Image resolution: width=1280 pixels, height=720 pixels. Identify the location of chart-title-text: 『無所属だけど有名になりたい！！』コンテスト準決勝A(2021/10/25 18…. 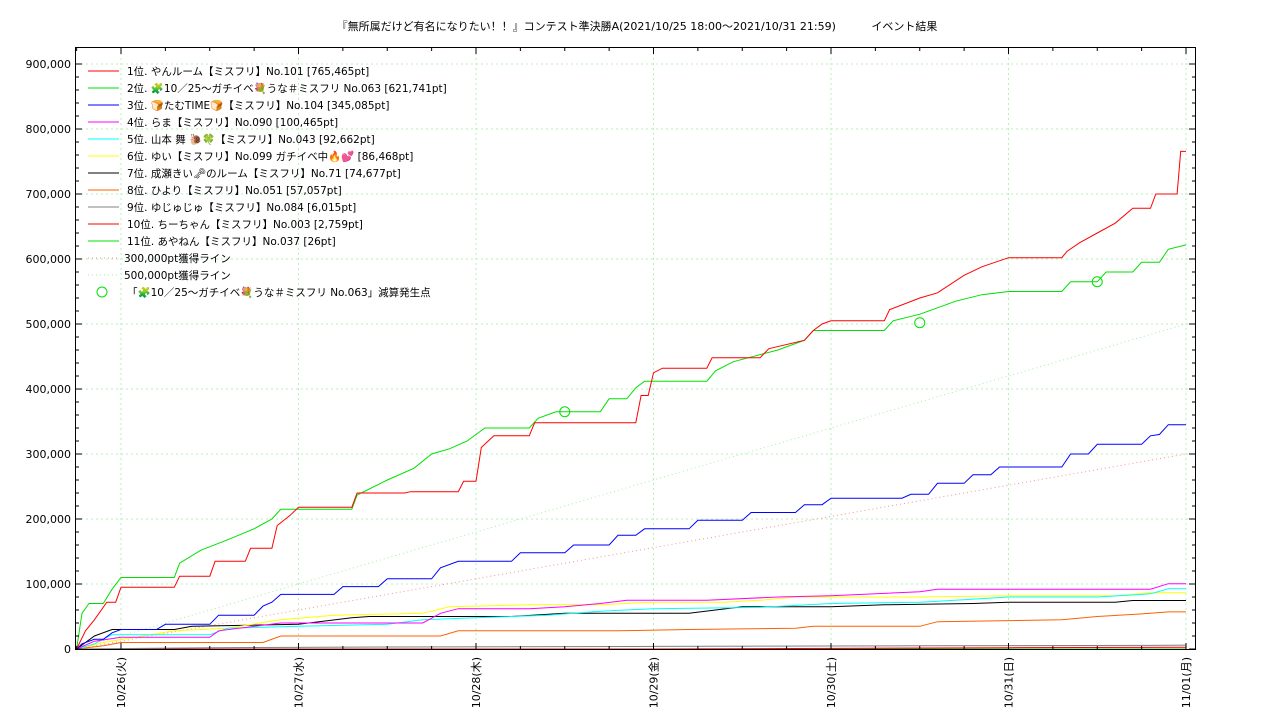
(586, 26).